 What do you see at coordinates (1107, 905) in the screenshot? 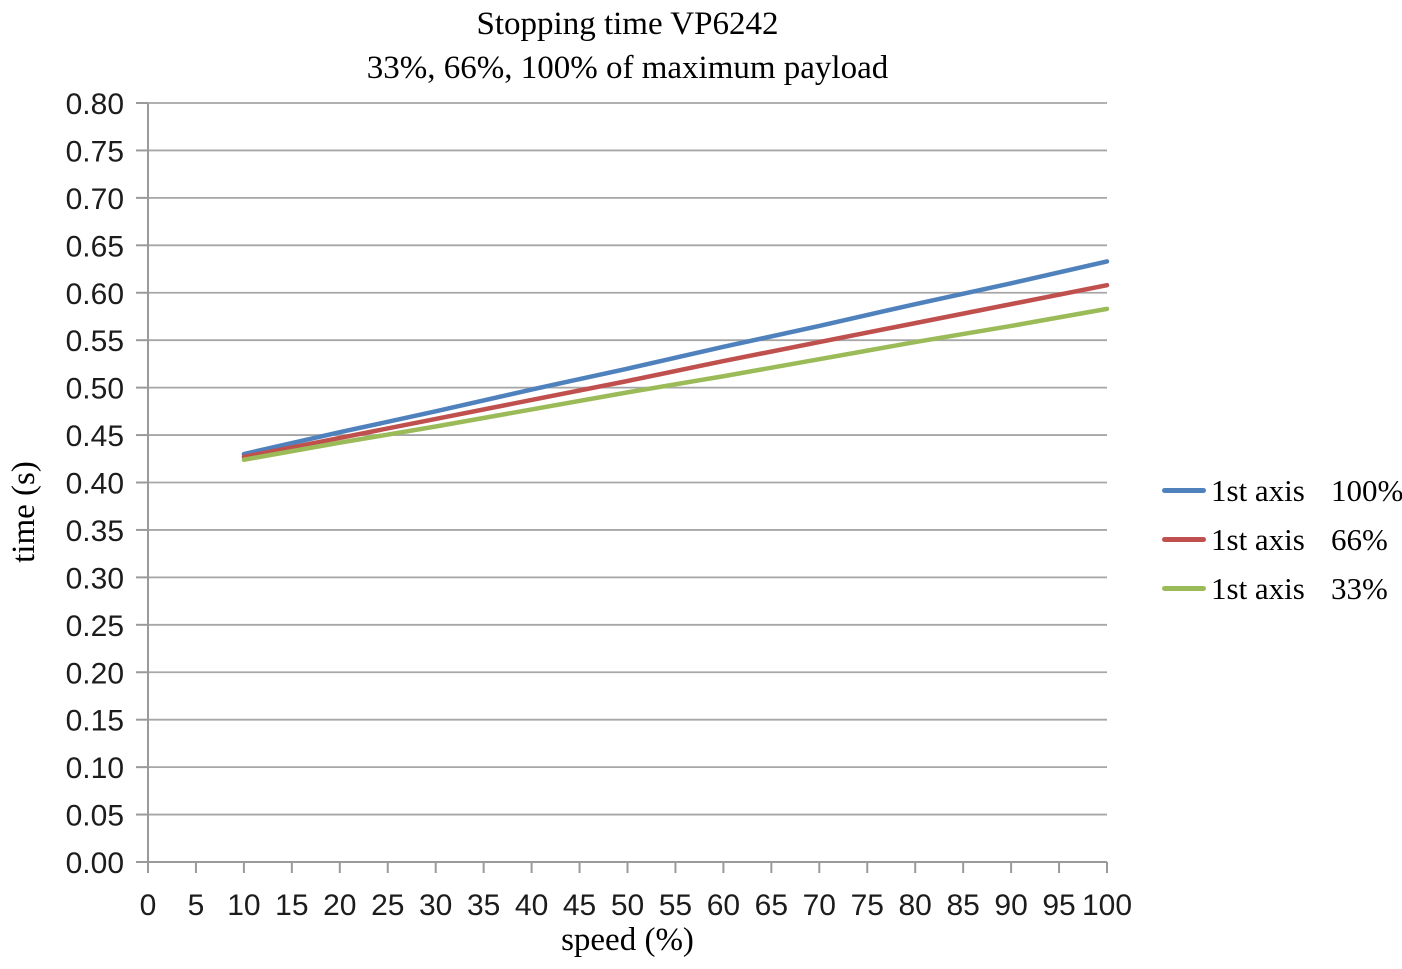
I see `svg-text: 100` at bounding box center [1107, 905].